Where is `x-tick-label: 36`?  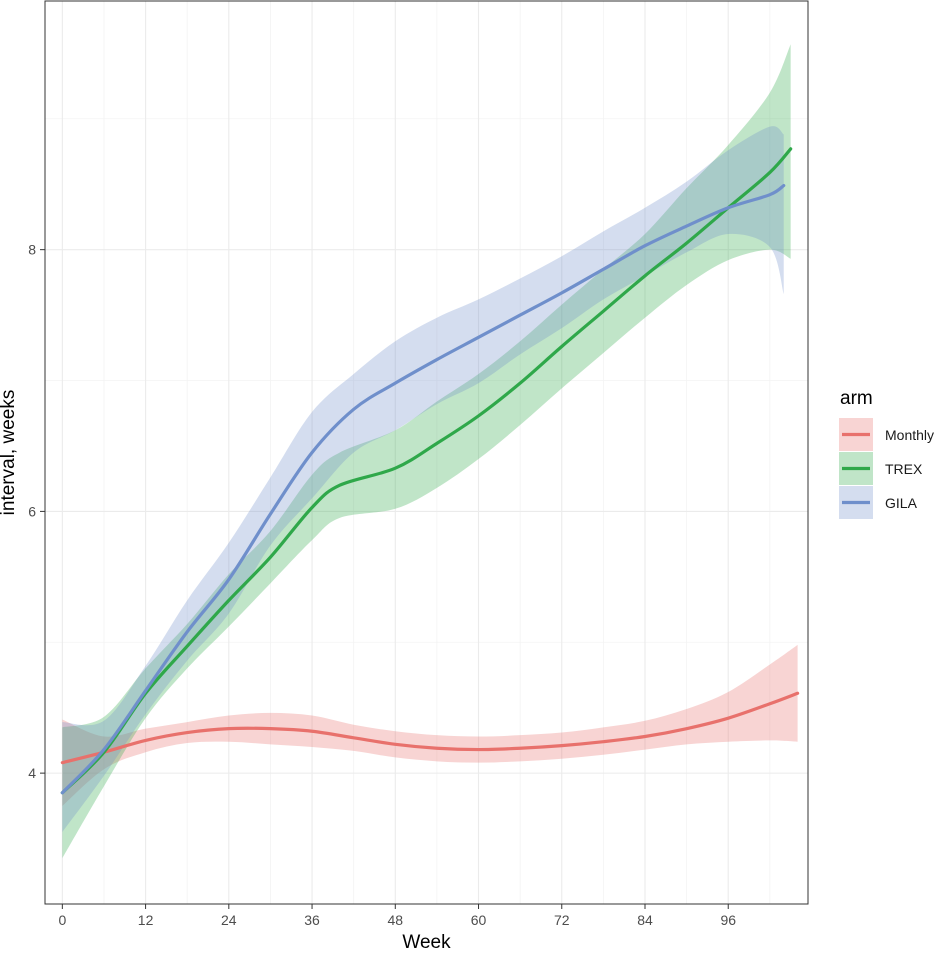
x-tick-label: 36 is located at coordinates (312, 920).